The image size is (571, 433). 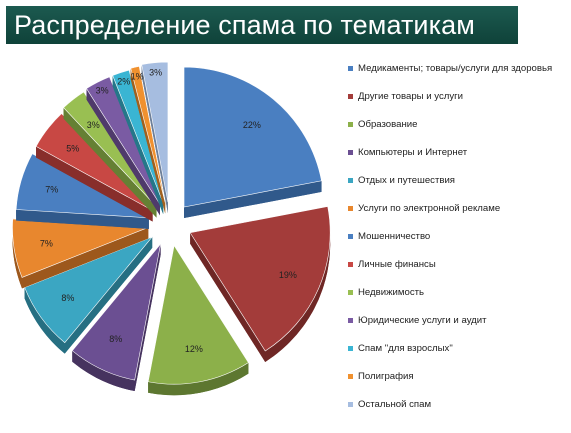 What do you see at coordinates (252, 125) in the screenshot?
I see `pie-value-label: 22%` at bounding box center [252, 125].